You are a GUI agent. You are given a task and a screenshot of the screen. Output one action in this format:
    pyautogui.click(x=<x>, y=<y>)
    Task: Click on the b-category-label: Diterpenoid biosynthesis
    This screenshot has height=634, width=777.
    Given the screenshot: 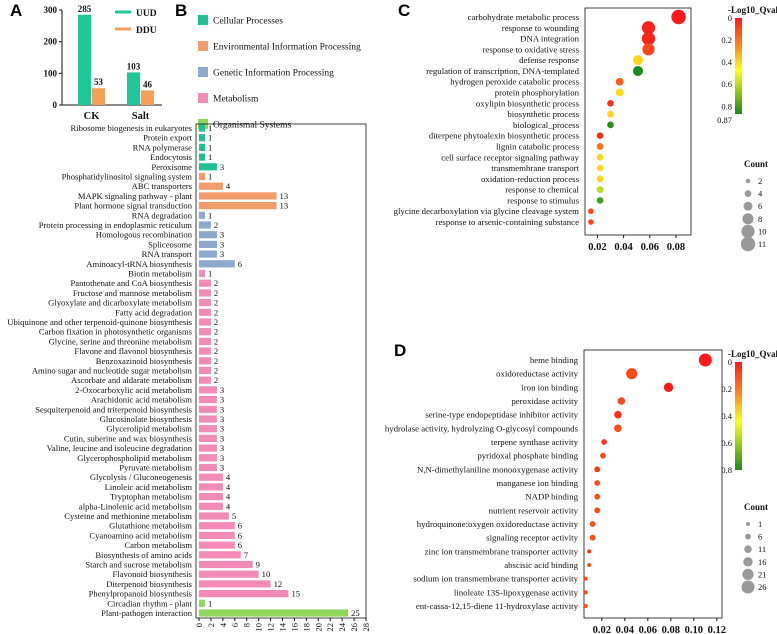 What is the action you would take?
    pyautogui.click(x=149, y=584)
    